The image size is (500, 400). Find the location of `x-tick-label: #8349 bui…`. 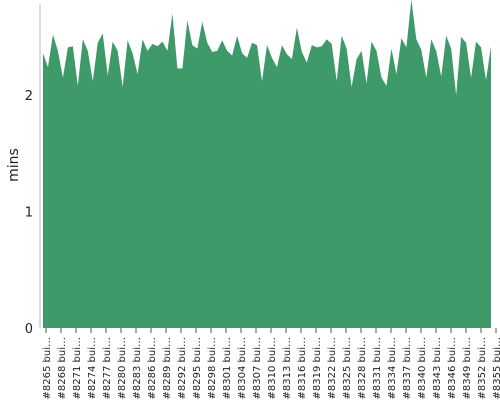

x-tick-label: #8349 bui… is located at coordinates (467, 368).